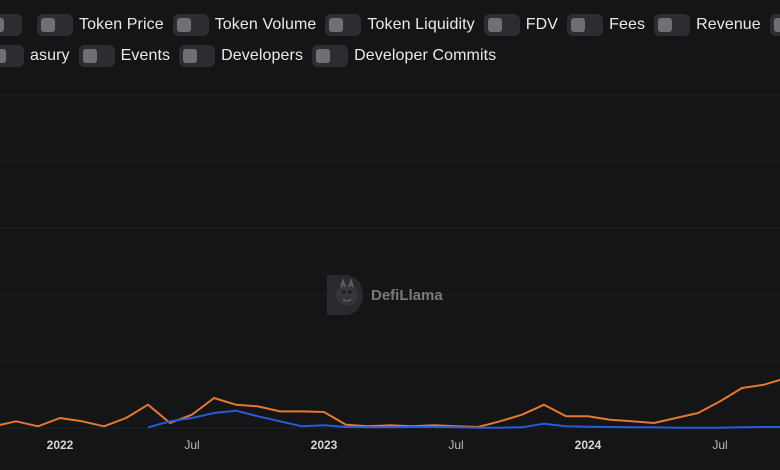  Describe the element at coordinates (542, 24) in the screenshot. I see `toggle-label: FDV` at that location.